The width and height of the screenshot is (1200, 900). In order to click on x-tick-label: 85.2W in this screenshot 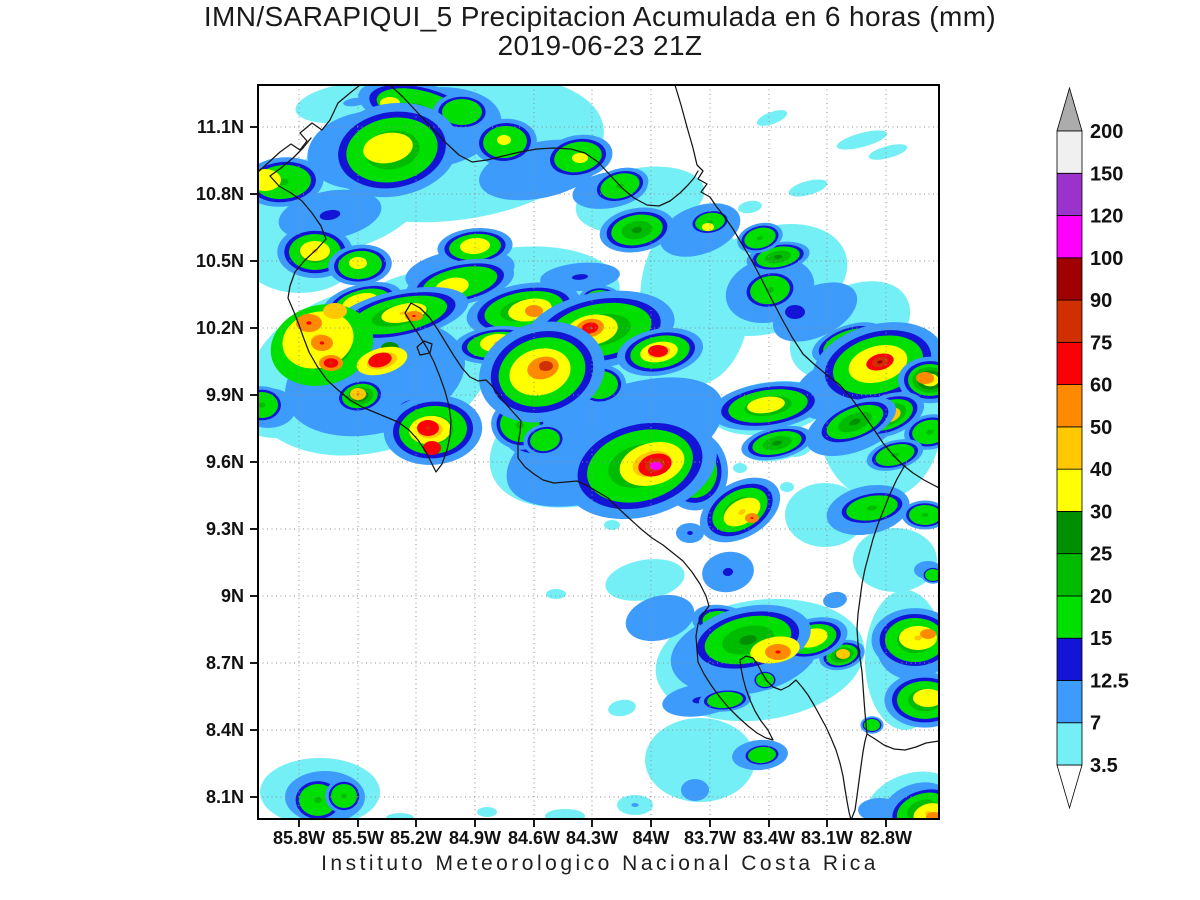, I will do `click(416, 838)`.